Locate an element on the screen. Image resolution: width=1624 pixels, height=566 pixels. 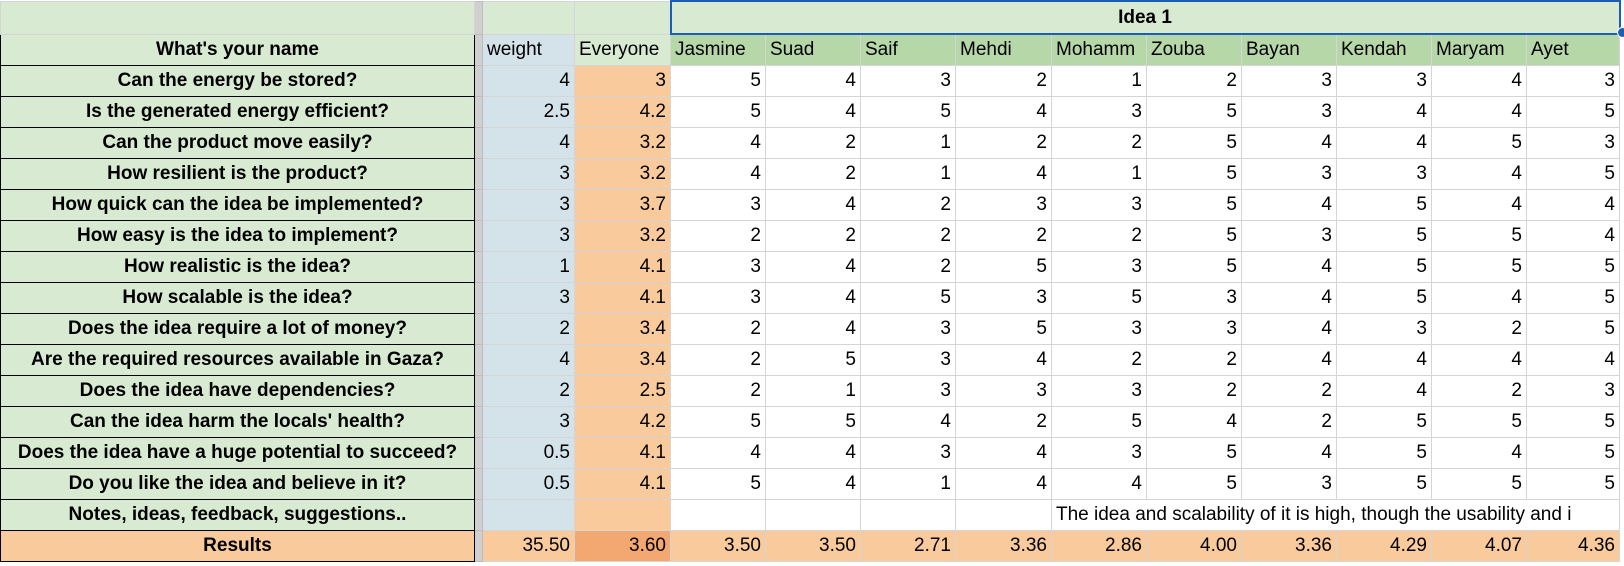
result-score-cell: 4.00 is located at coordinates (1194, 545).